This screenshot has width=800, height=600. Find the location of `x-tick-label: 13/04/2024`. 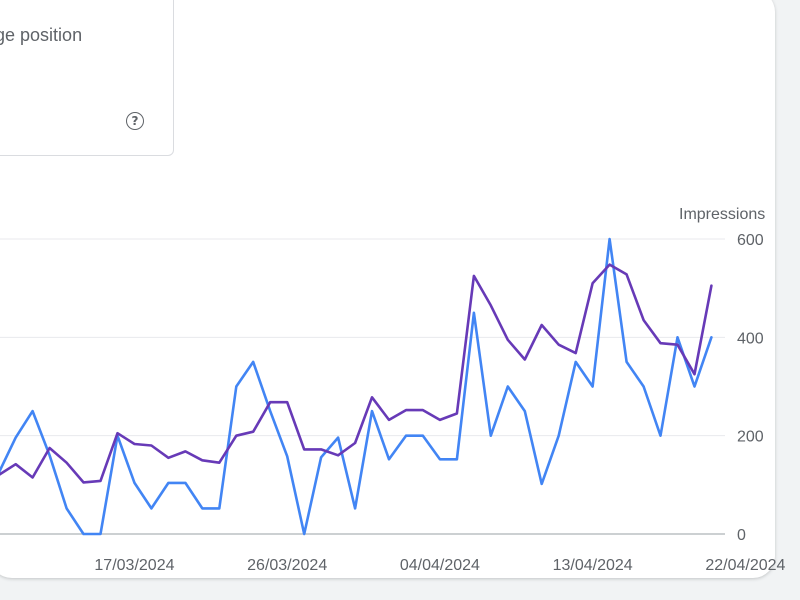

x-tick-label: 13/04/2024 is located at coordinates (593, 565).